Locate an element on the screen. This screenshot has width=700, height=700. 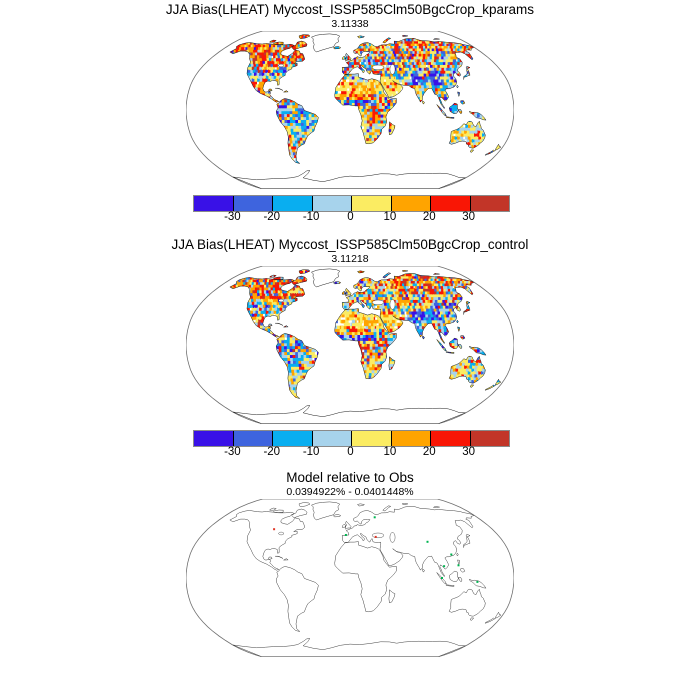
panel-subtitle: 0.0394922% - 0.0401448% is located at coordinates (350, 492).